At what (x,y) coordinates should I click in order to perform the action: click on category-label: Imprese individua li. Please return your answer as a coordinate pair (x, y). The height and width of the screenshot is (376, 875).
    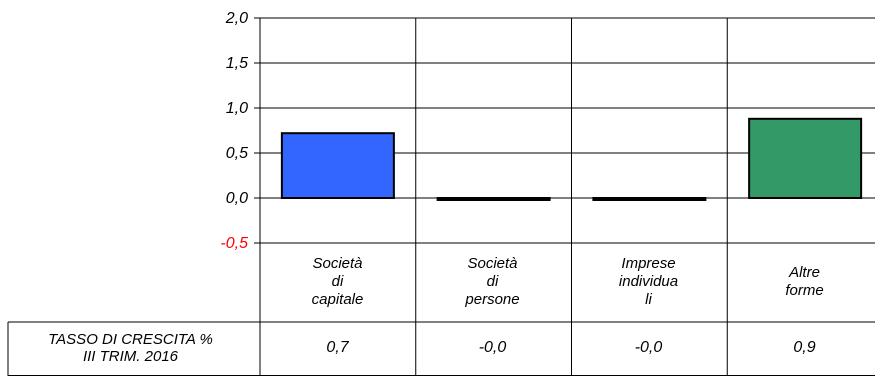
    Looking at the image, I should click on (648, 281).